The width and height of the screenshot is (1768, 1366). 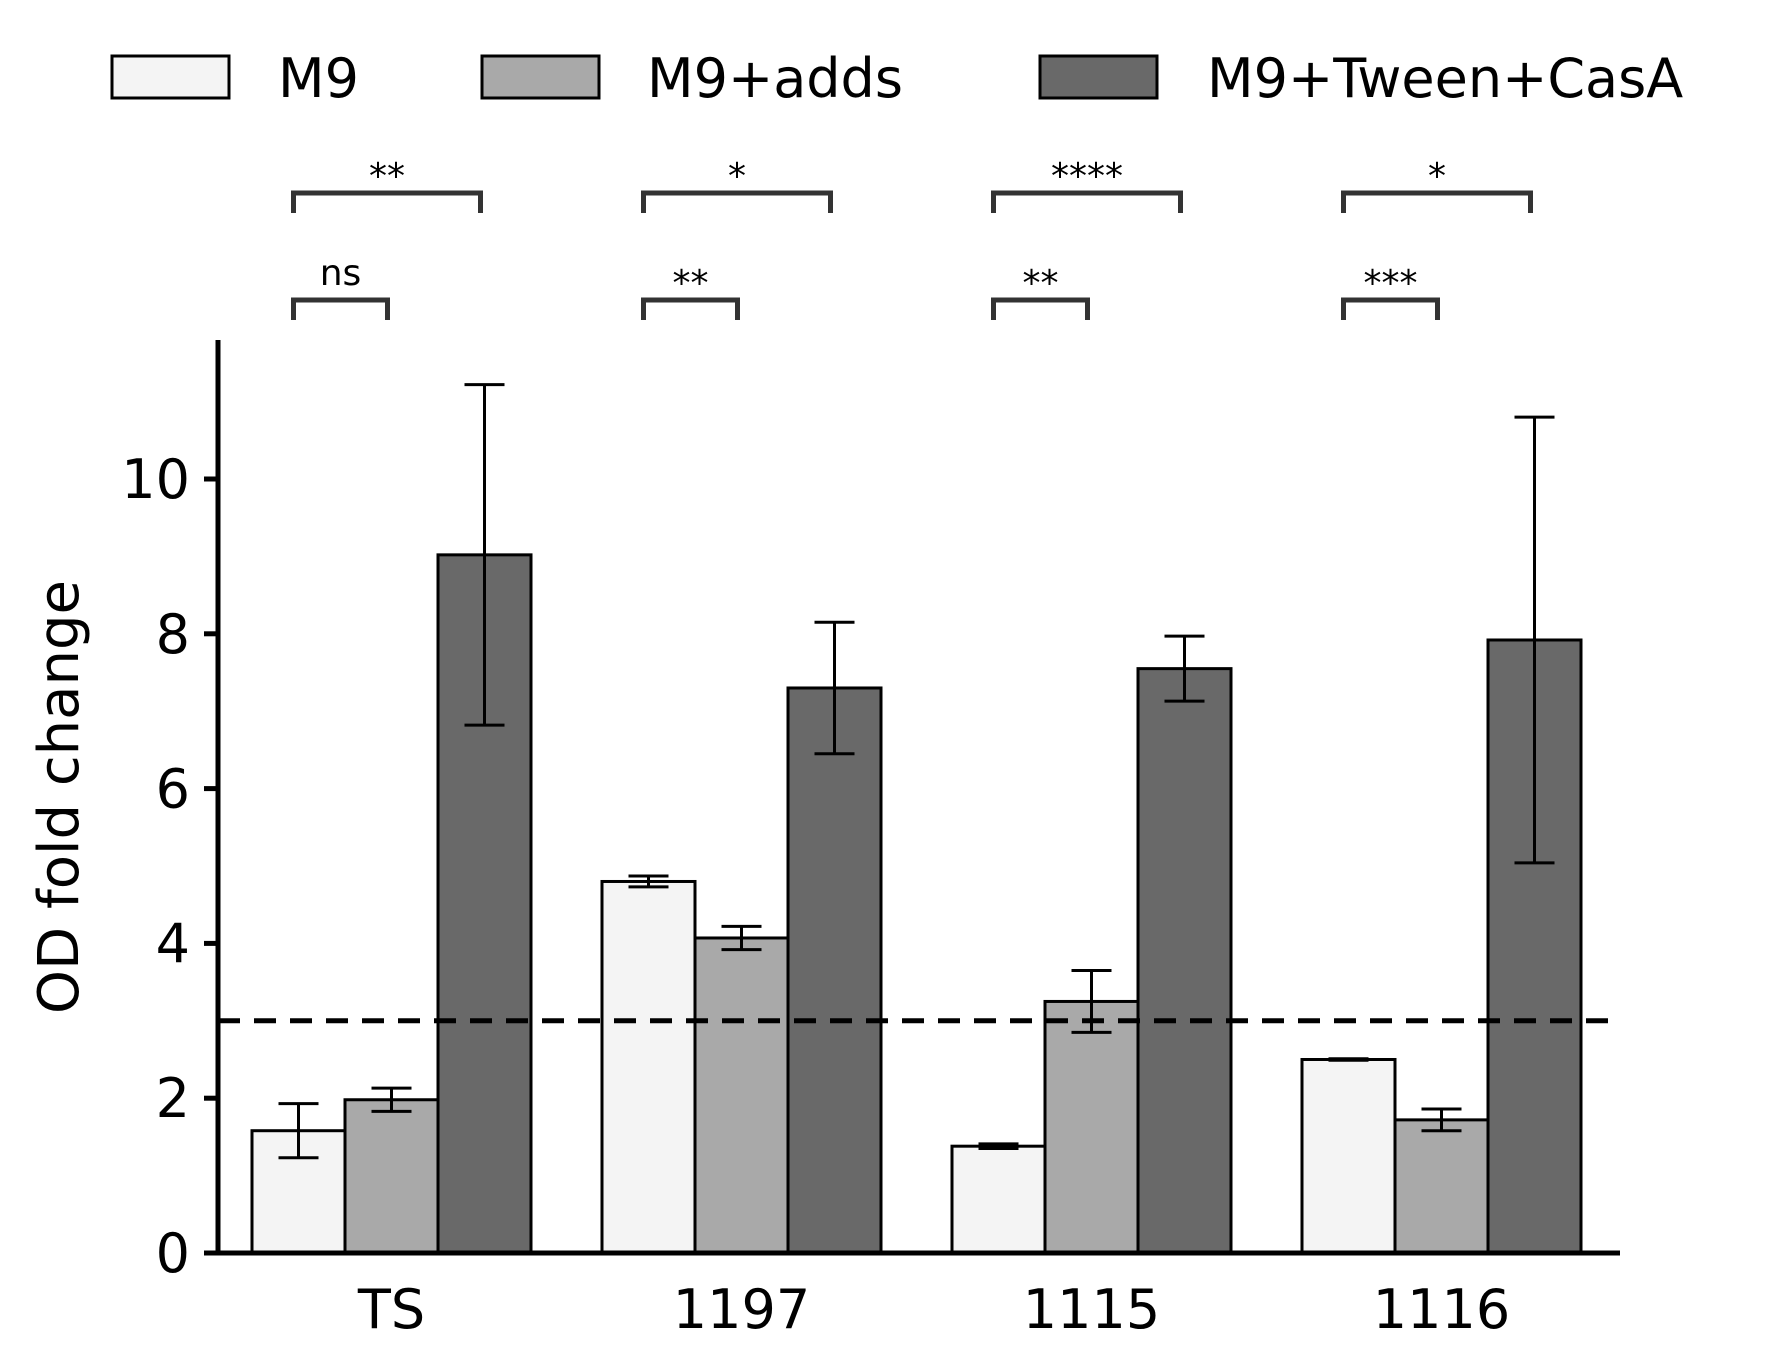 I want to click on legend: M9 M9+adds M9+Tween+CasA, so click(x=896, y=78).